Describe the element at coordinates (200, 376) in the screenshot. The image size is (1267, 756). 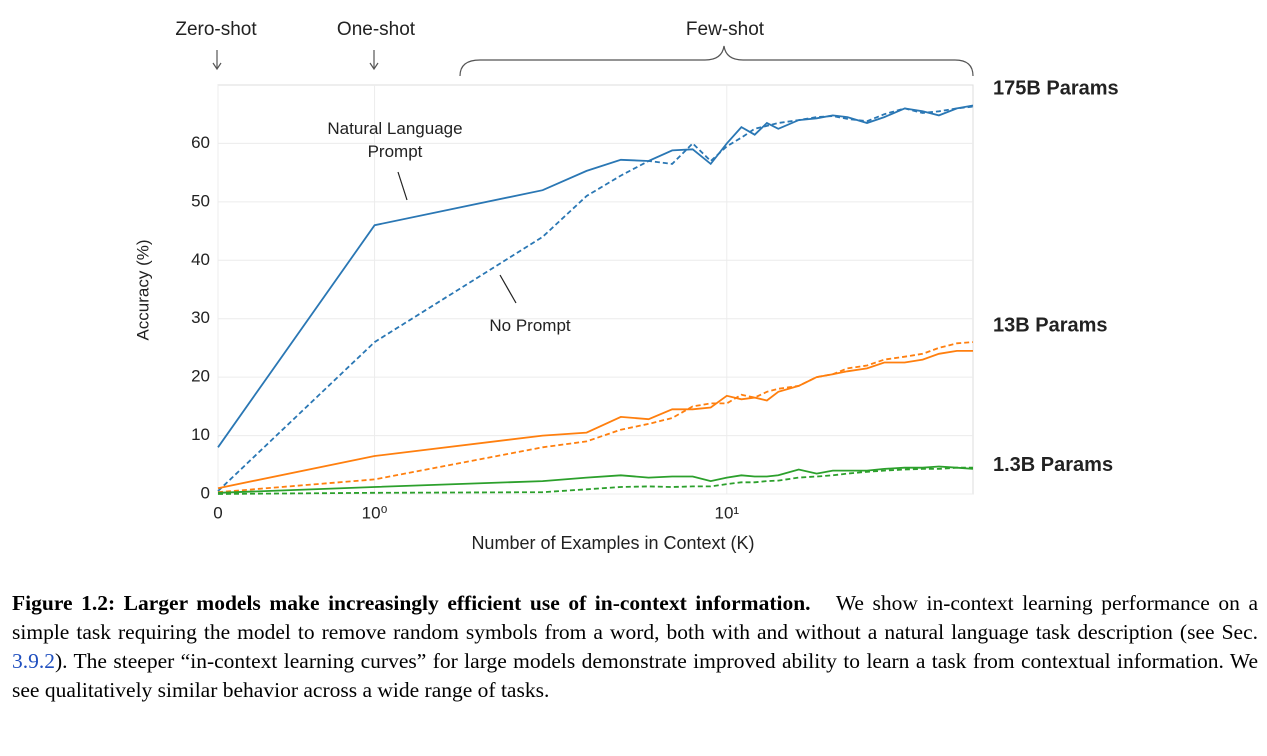
I see `y-tick-label: 20` at that location.